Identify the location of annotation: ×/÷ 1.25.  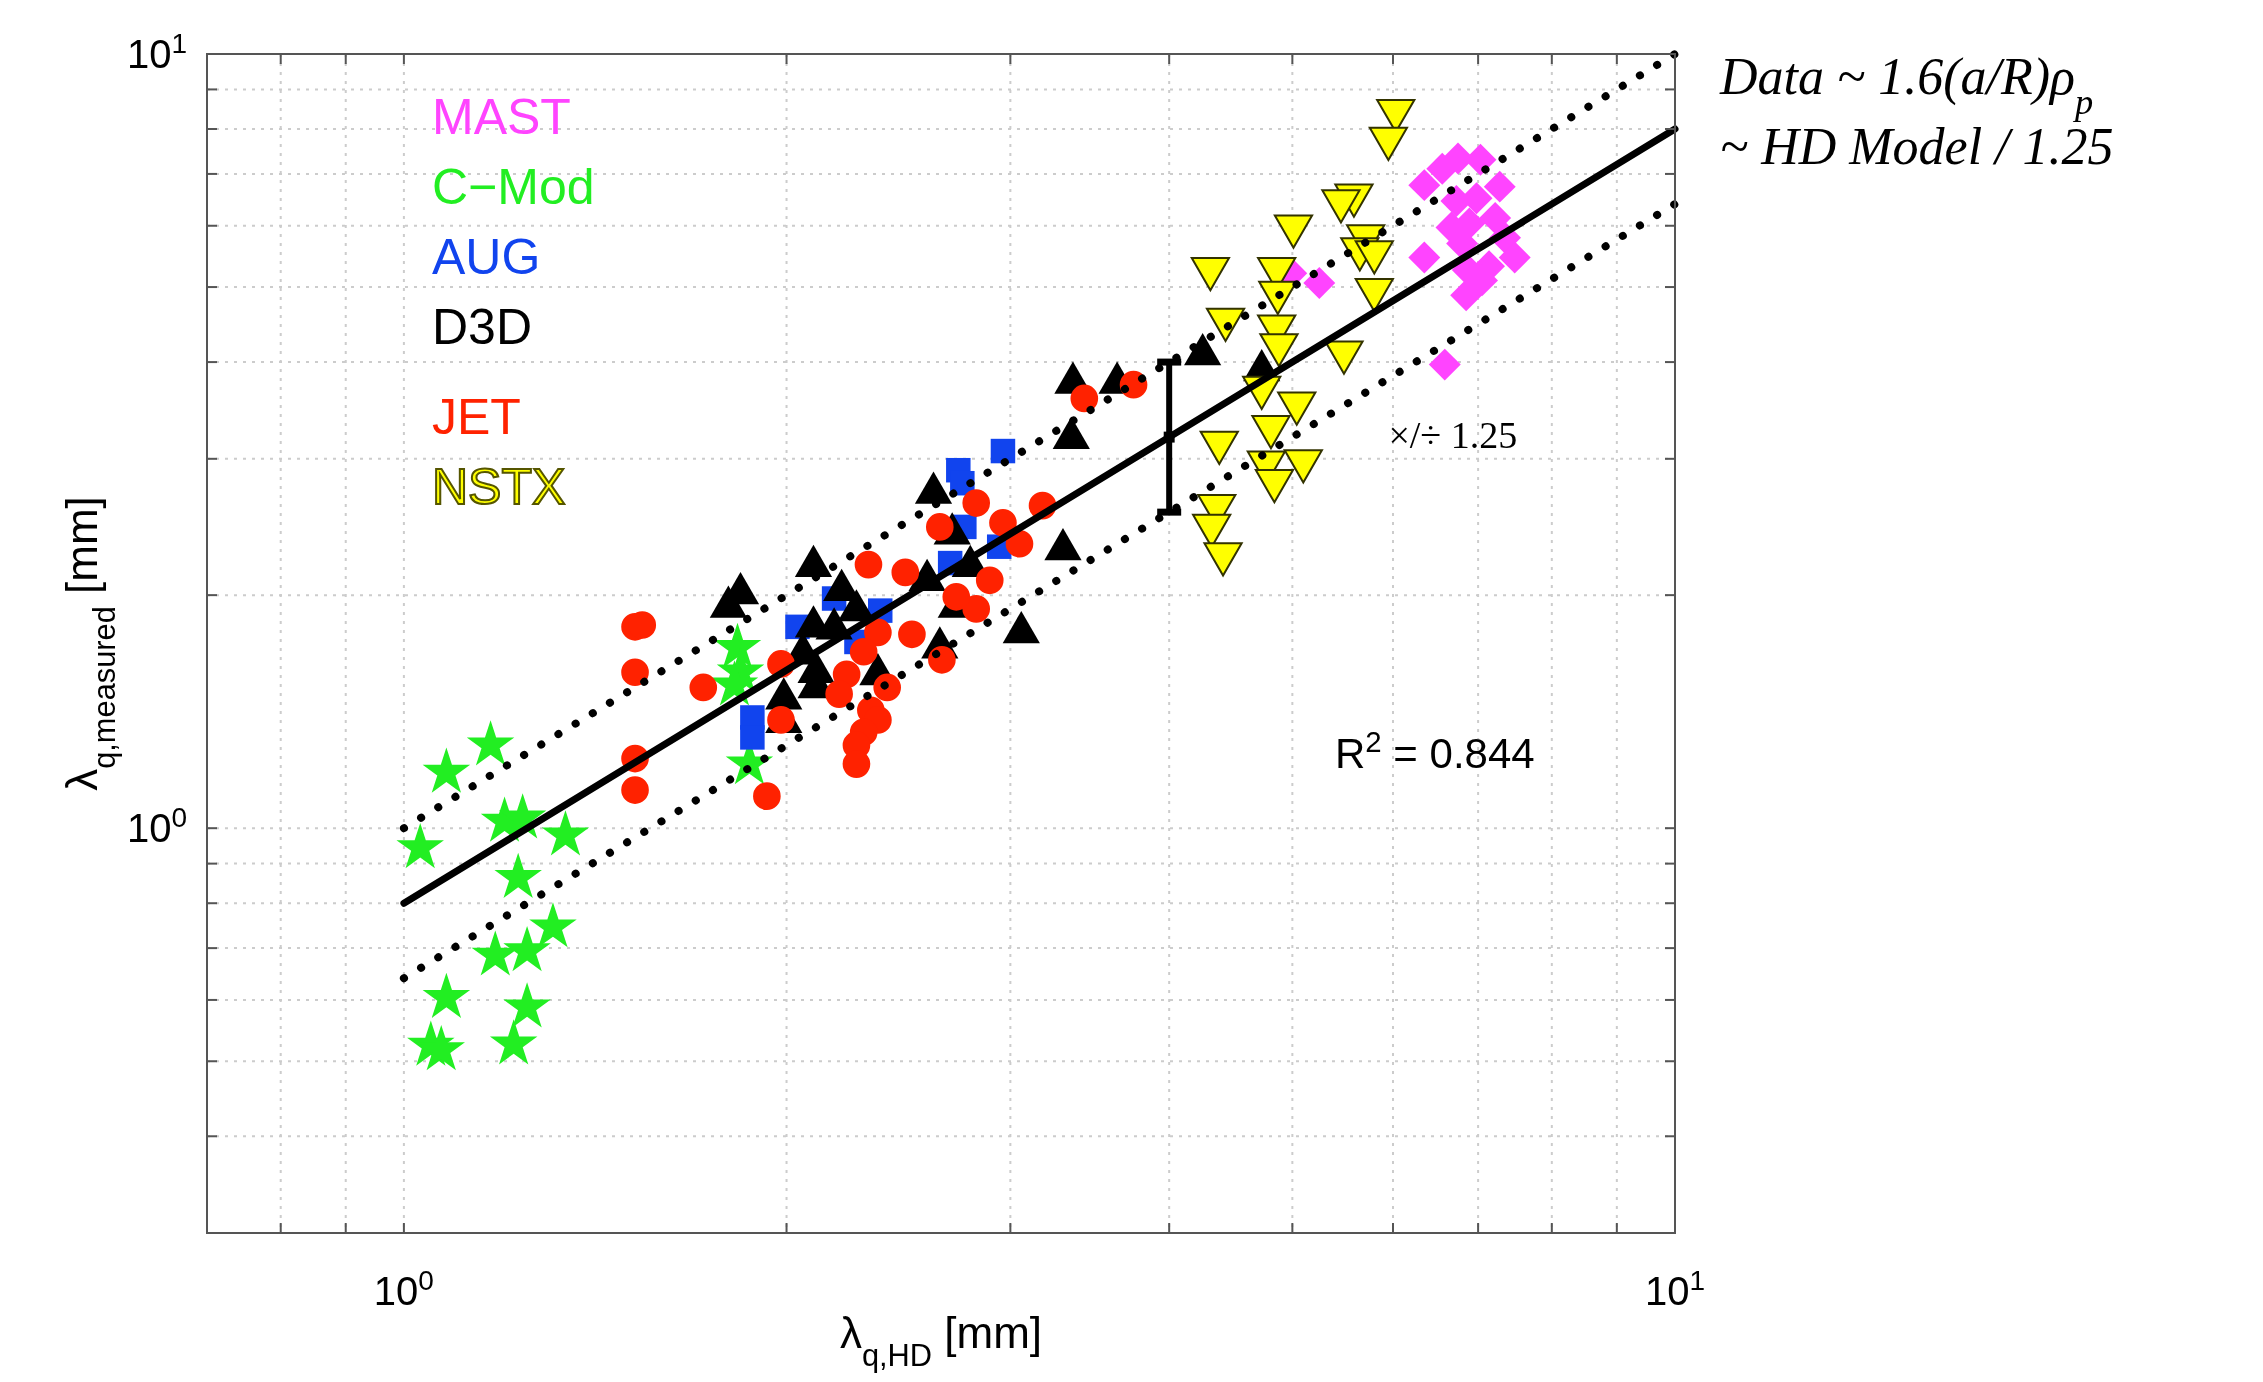
(1453, 434).